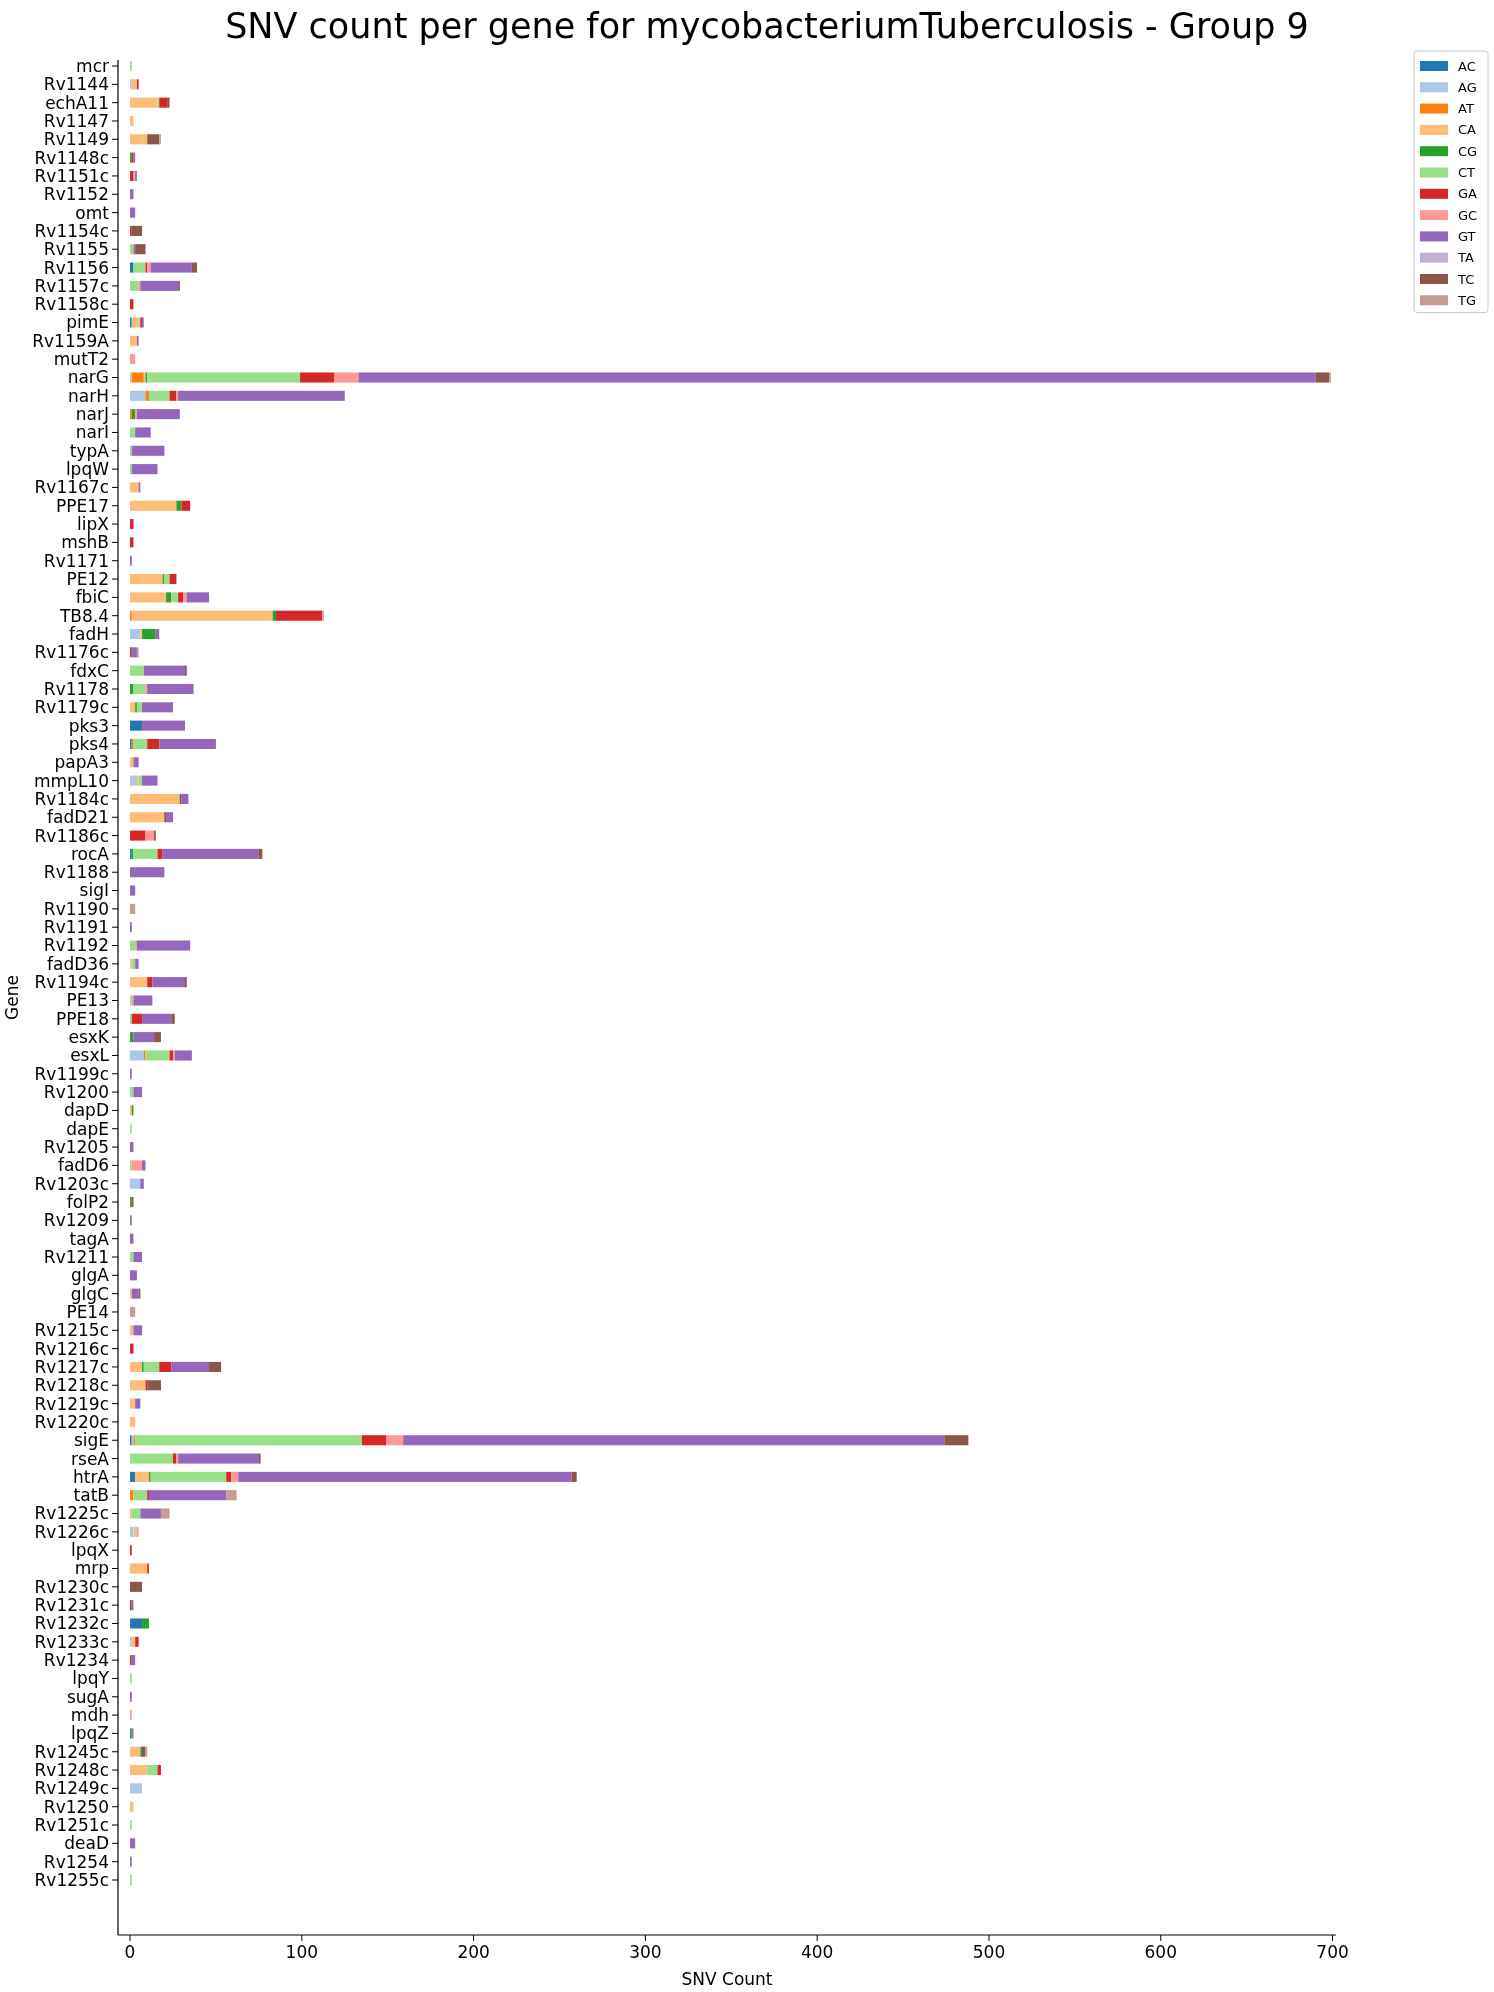 This screenshot has width=1494, height=1992. Describe the element at coordinates (88, 377) in the screenshot. I see `y-tick-label: narG` at that location.